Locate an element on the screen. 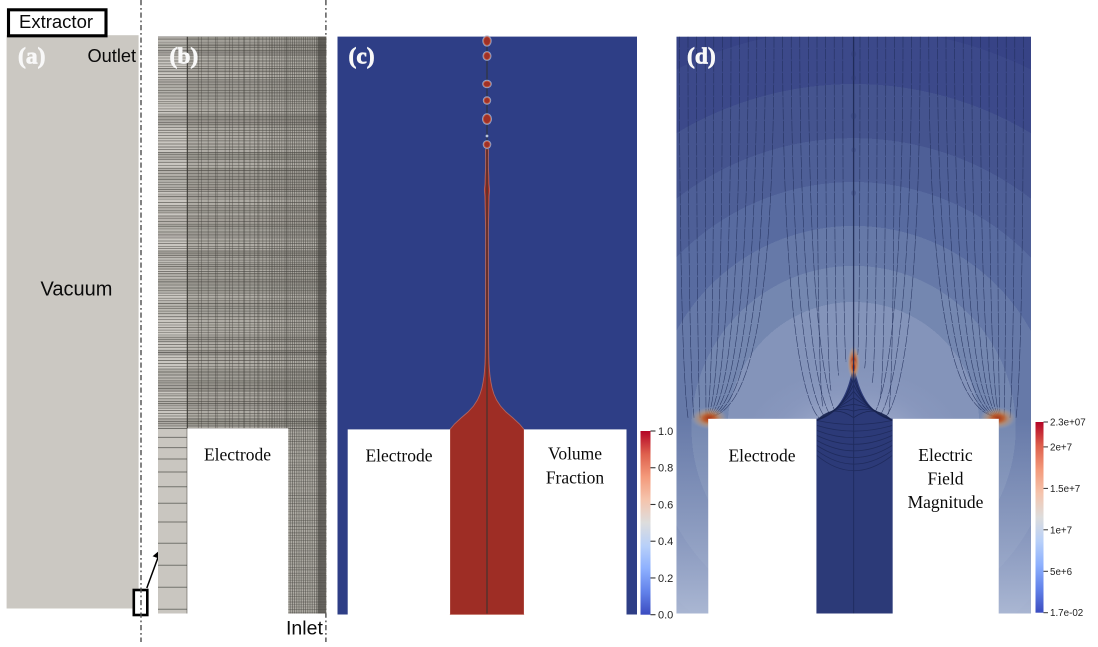 This screenshot has width=1098, height=647. svg-text: (b) is located at coordinates (184, 57).